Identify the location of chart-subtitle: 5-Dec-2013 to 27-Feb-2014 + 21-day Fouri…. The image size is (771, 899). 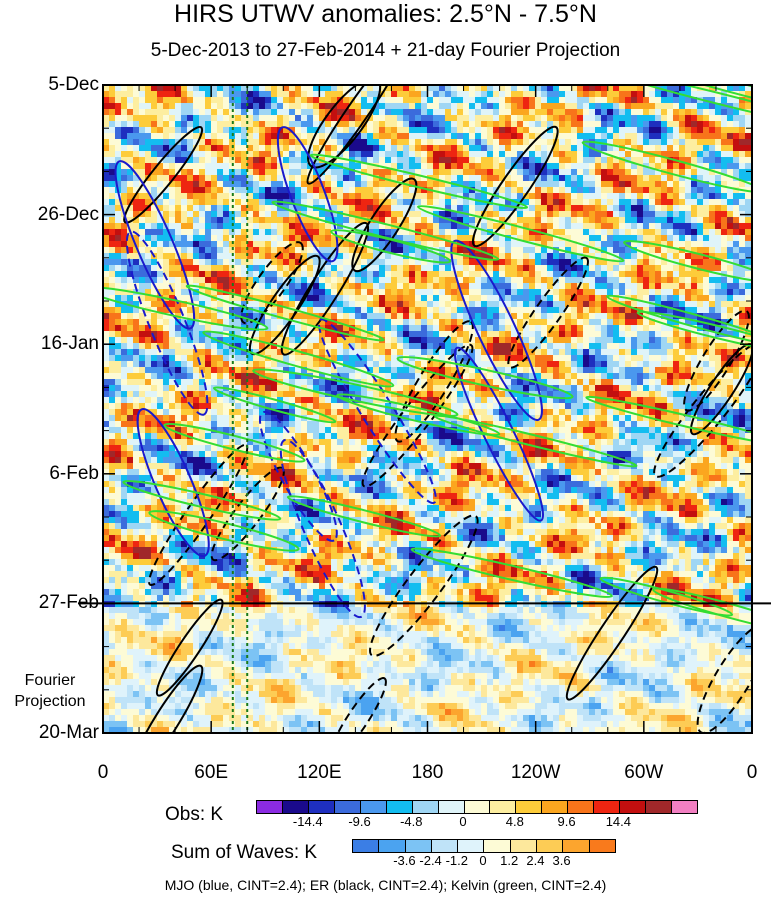
(385, 50).